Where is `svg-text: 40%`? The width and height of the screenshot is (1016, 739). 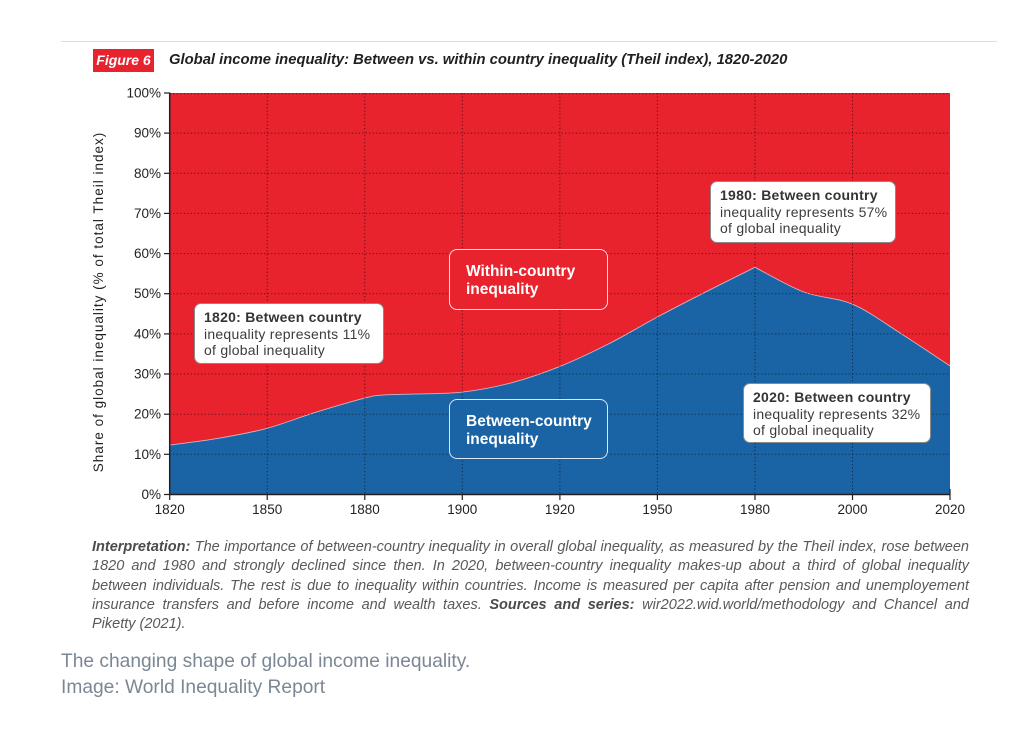 svg-text: 40% is located at coordinates (147, 333).